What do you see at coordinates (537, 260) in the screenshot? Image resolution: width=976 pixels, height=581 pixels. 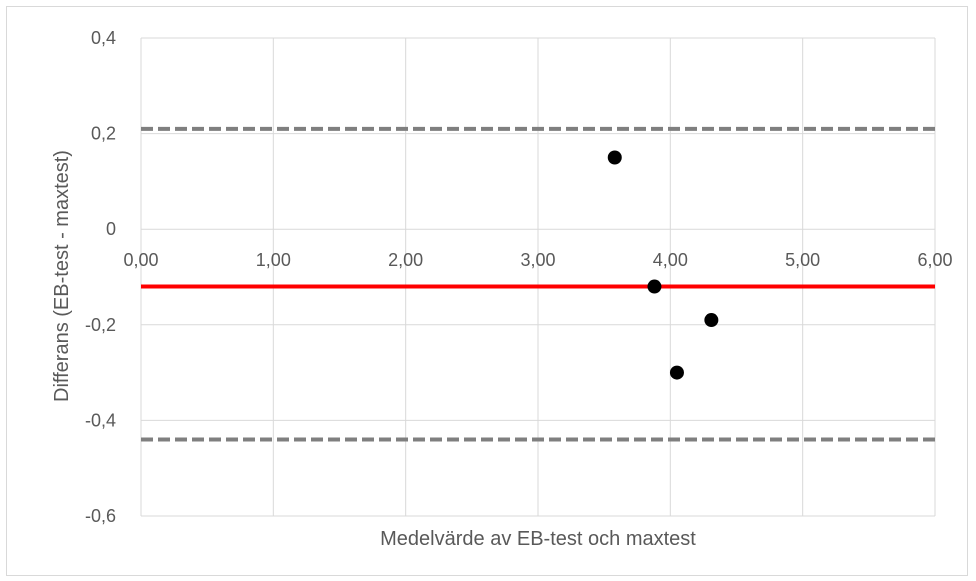 I see `x-tick-label: 3,00` at bounding box center [537, 260].